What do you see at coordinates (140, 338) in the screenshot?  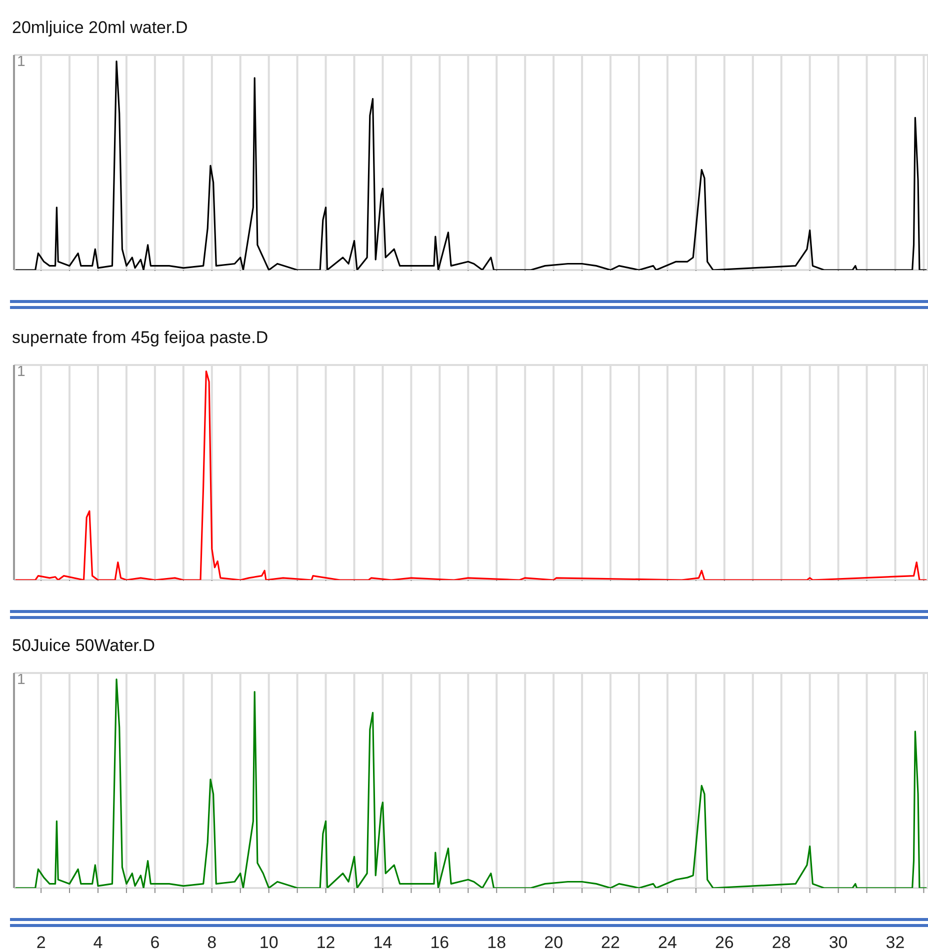 I see `chart-title: supernate from 45g feijoa paste.D` at bounding box center [140, 338].